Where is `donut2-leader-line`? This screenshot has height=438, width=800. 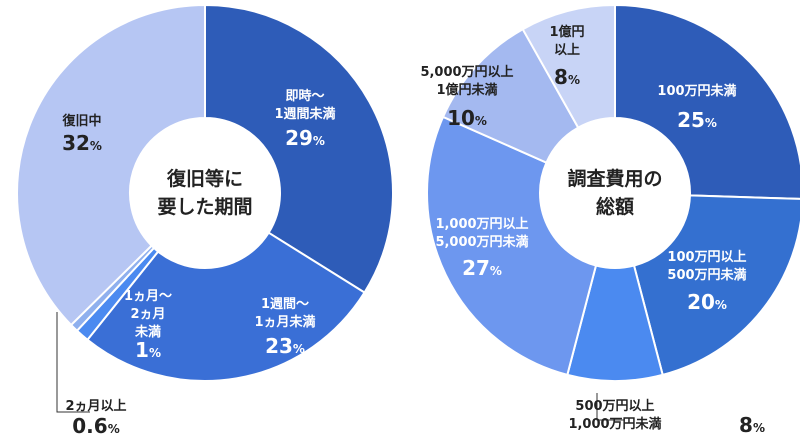 donut2-leader-line is located at coordinates (610, 407).